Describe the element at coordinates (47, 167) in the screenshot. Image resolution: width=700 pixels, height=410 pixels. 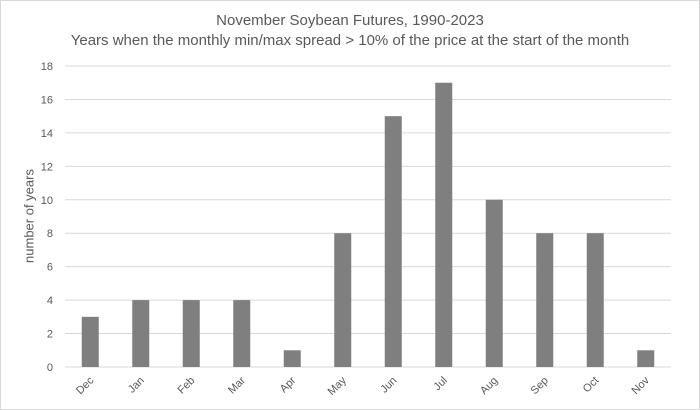
I see `y-tick-label: 12` at that location.